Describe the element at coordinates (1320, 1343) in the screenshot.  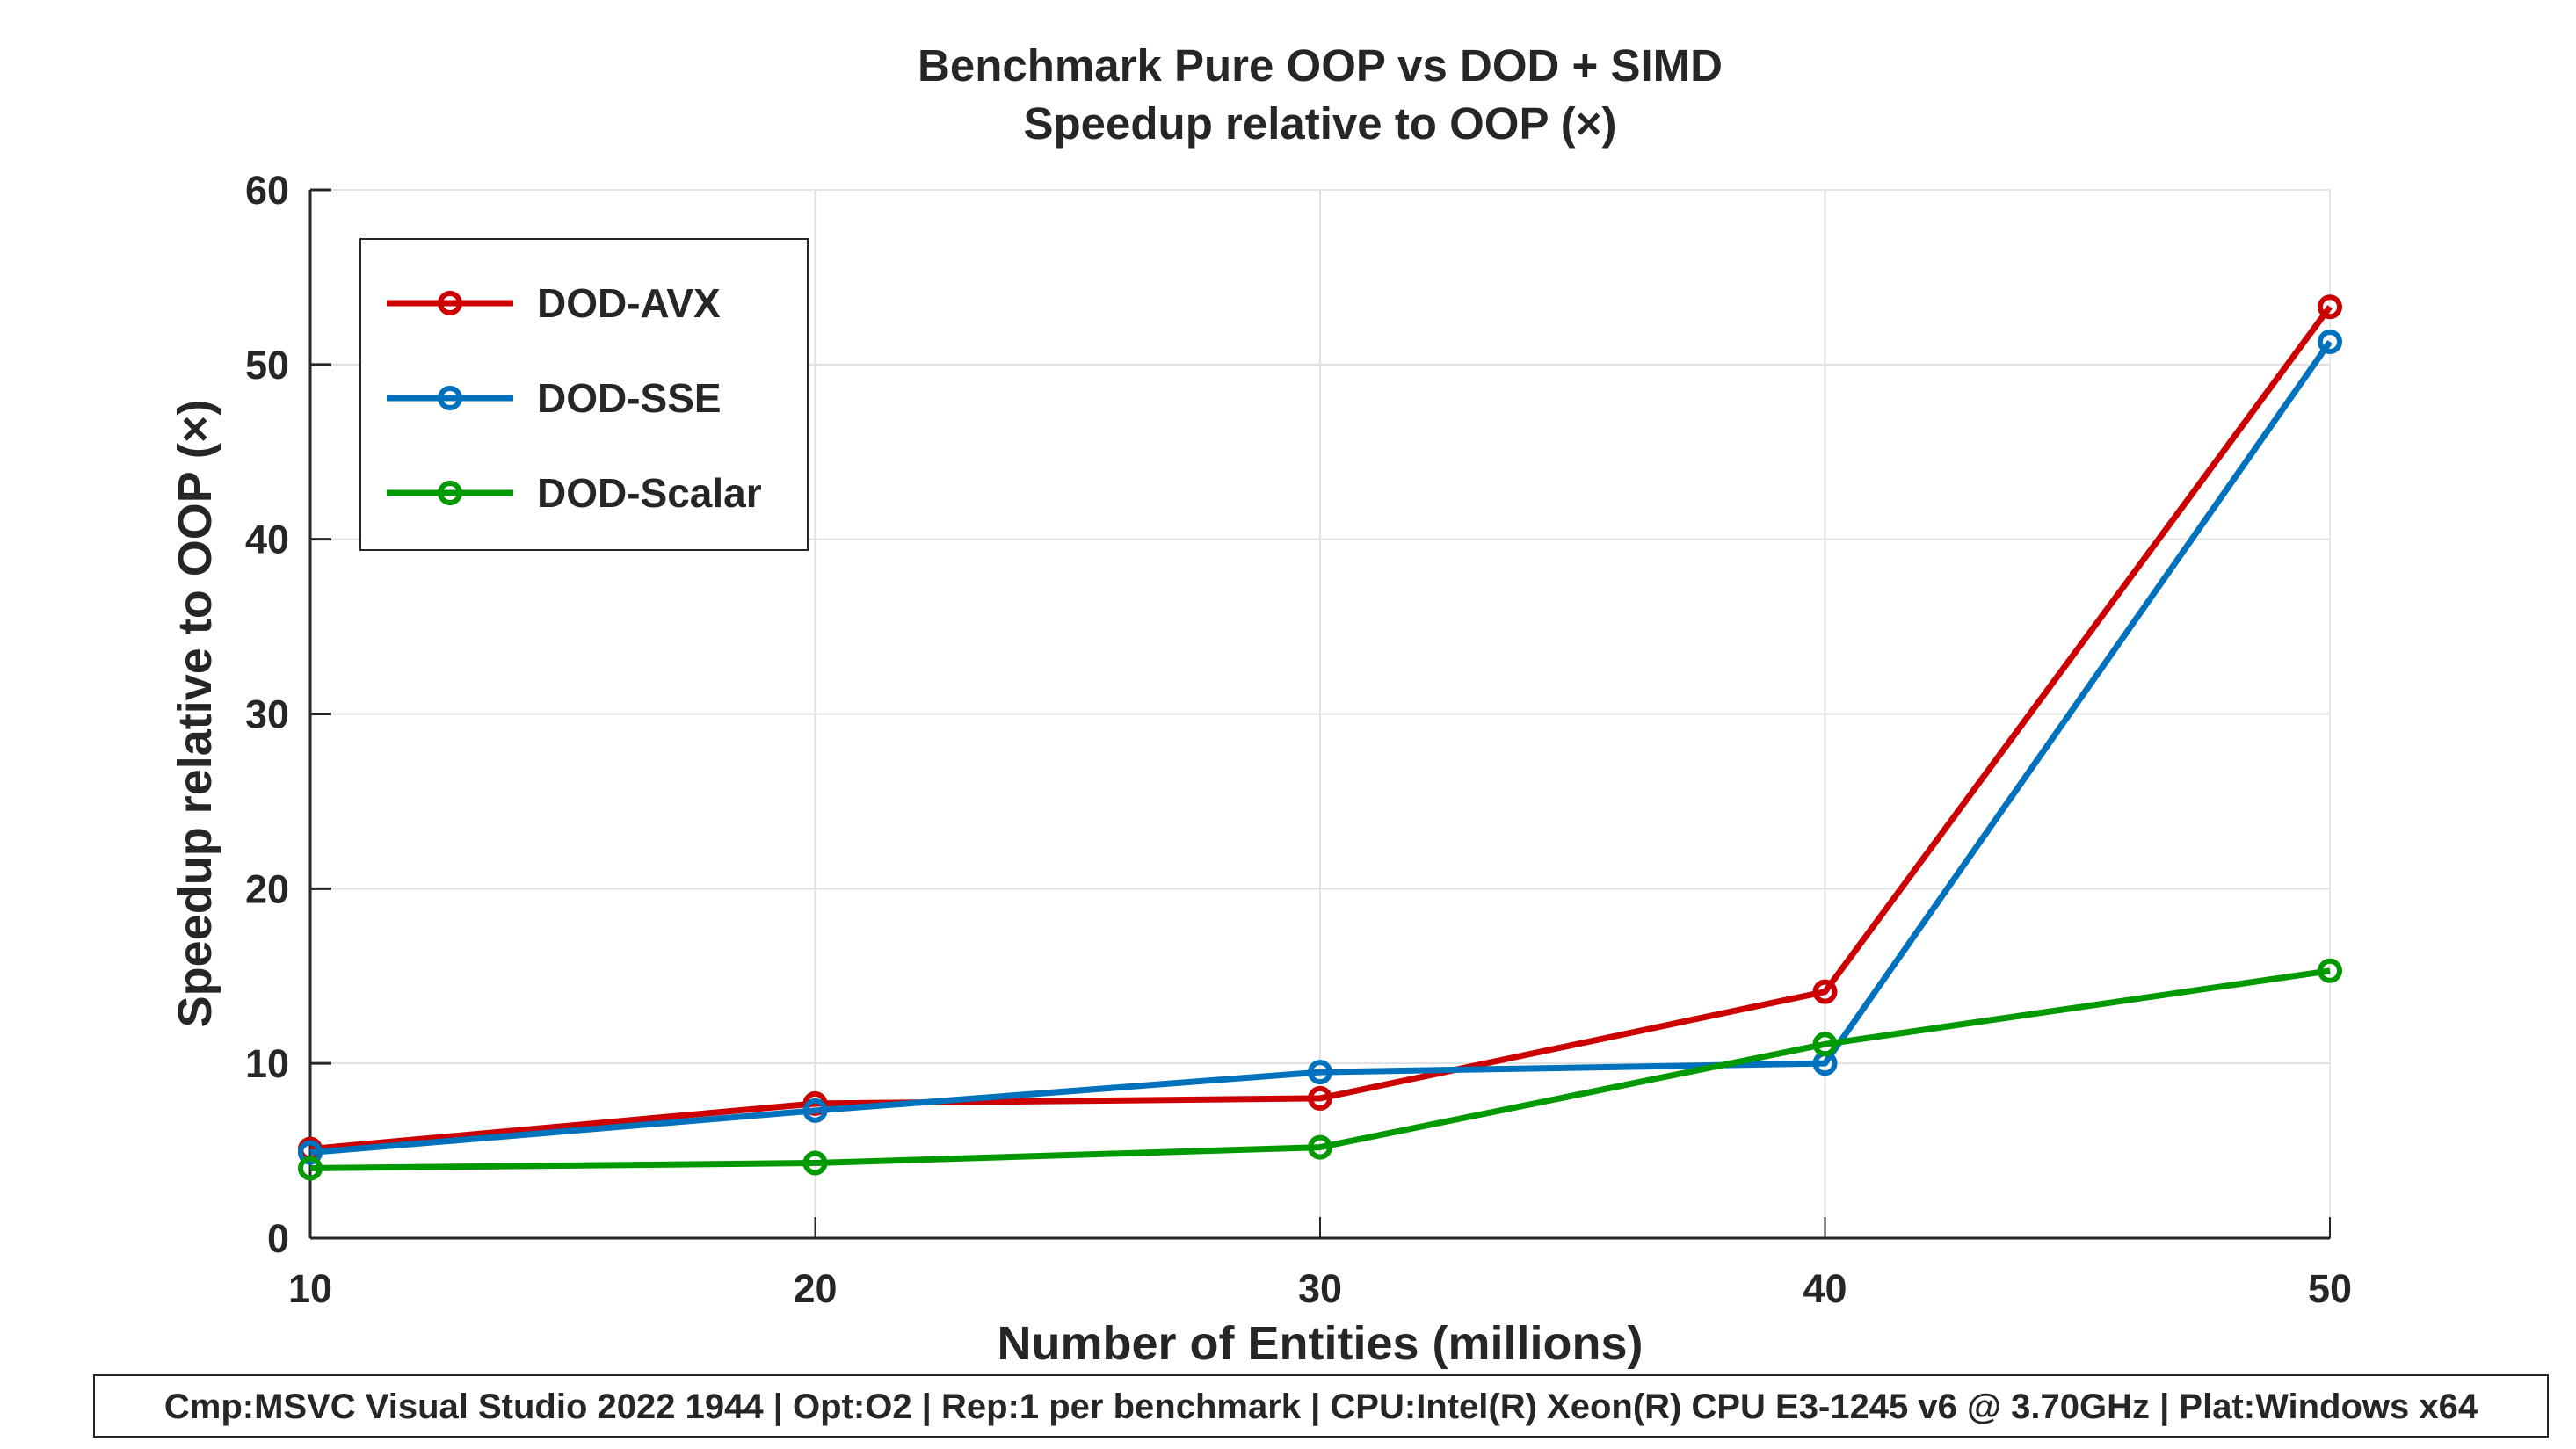
I see `x-axis-label: Number of Entities (millions)` at that location.